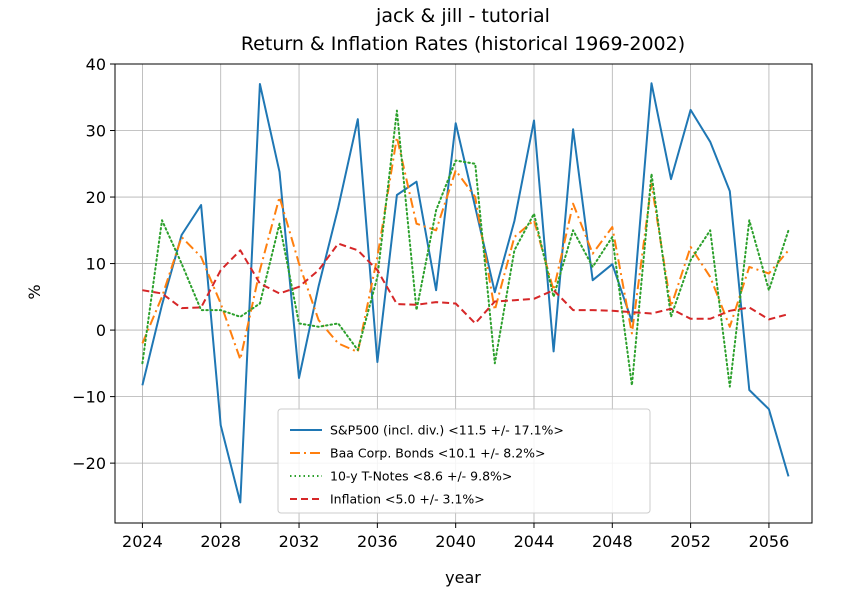 The width and height of the screenshot is (857, 606). Describe the element at coordinates (96, 197) in the screenshot. I see `y-tick-label: 20` at that location.